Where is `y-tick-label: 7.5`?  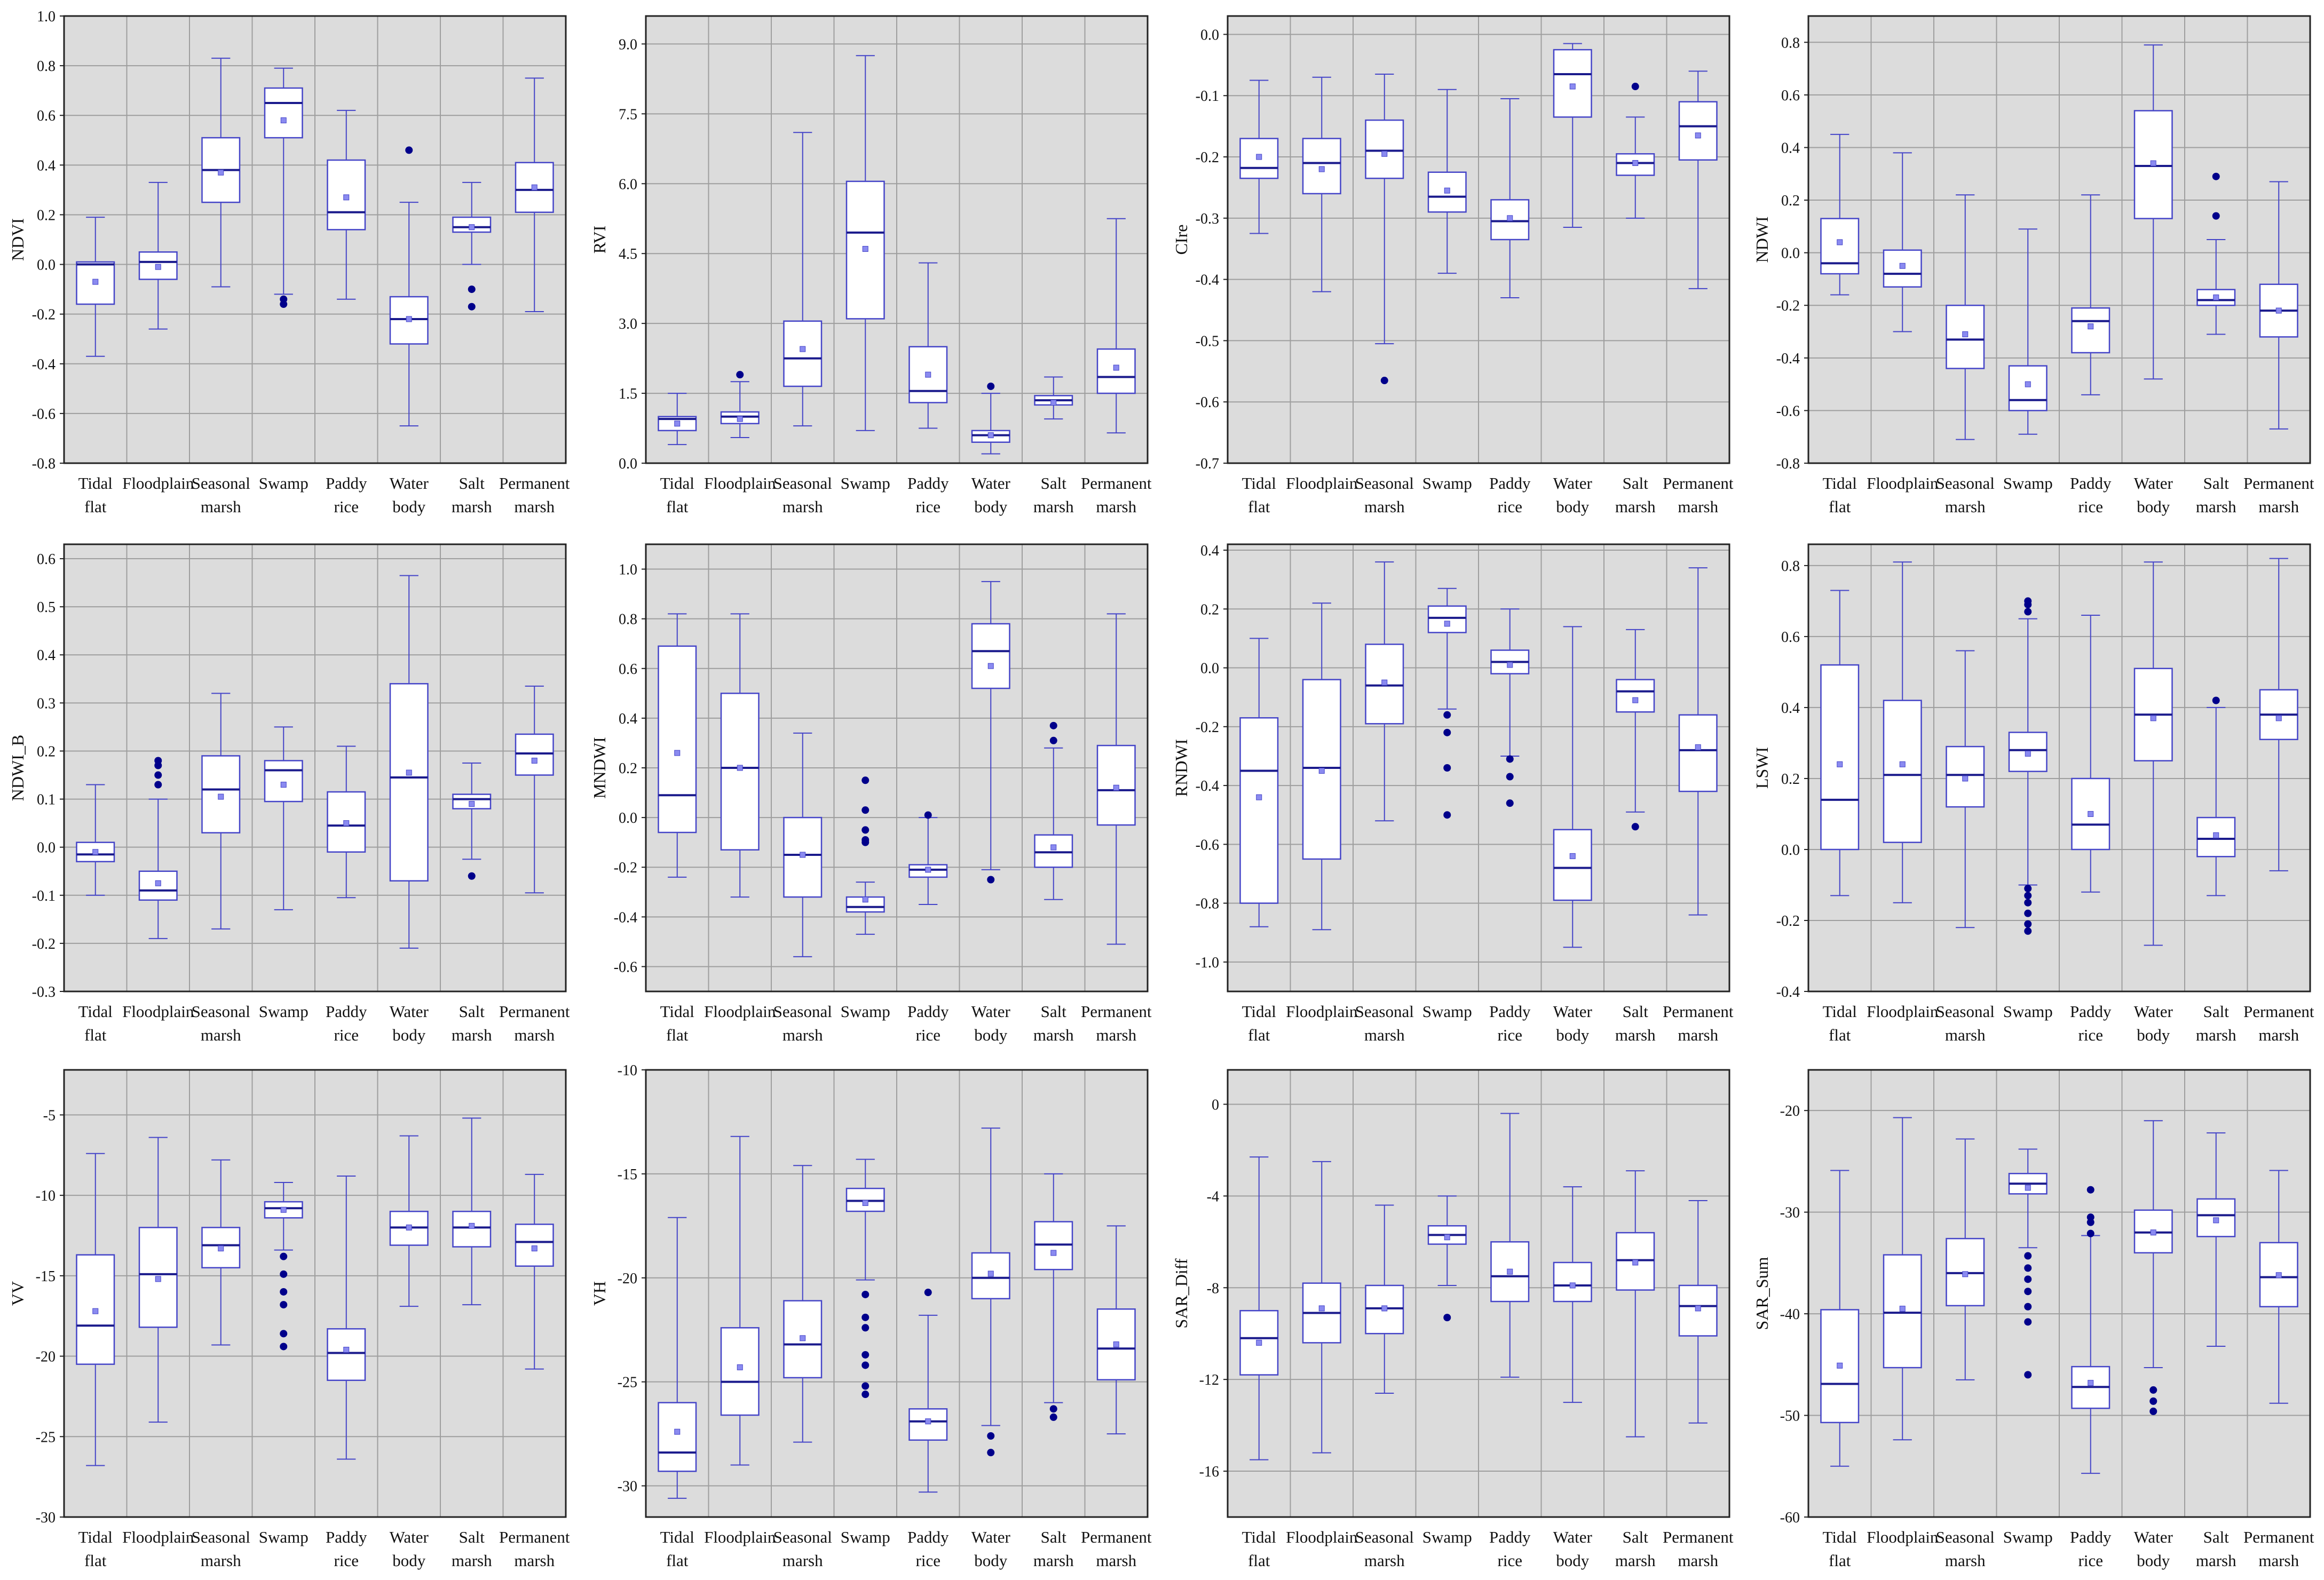
y-tick-label: 7.5 is located at coordinates (628, 114).